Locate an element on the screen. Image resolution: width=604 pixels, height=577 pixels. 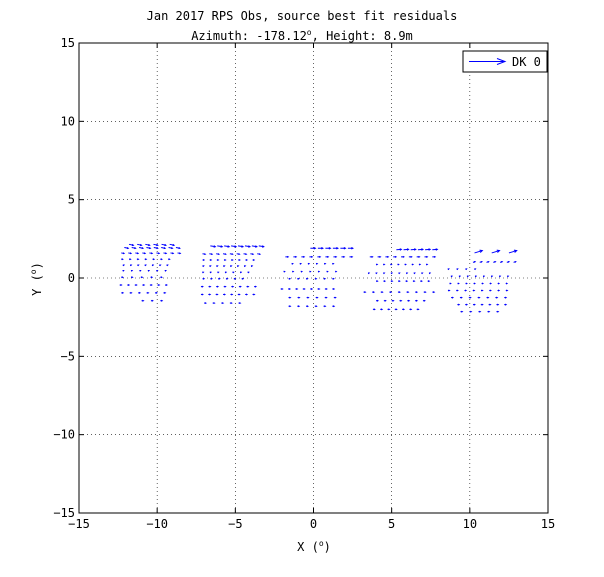
y-tick-label: −10 is located at coordinates (64, 435).